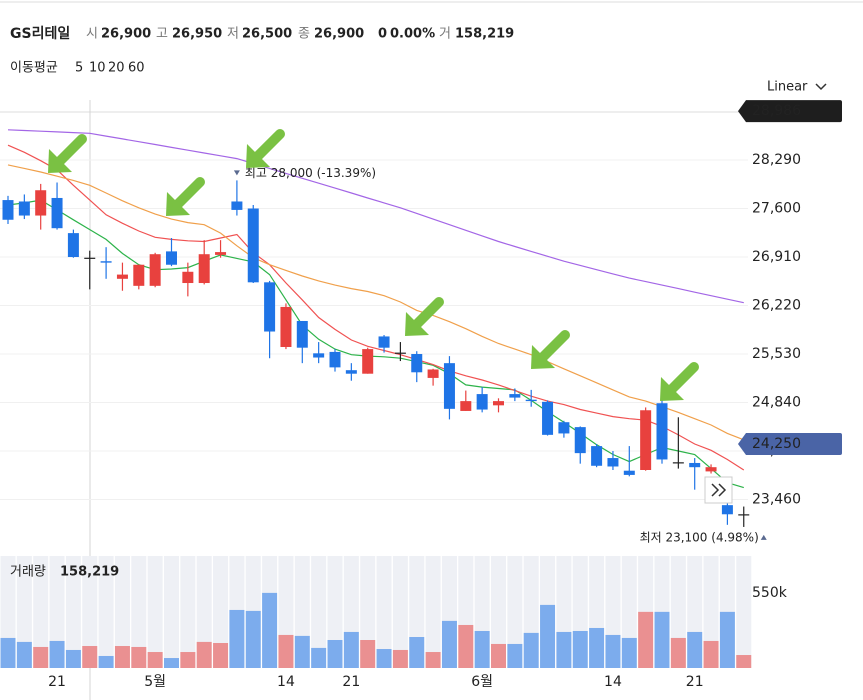  What do you see at coordinates (286, 682) in the screenshot?
I see `x-tick-label: 14` at bounding box center [286, 682].